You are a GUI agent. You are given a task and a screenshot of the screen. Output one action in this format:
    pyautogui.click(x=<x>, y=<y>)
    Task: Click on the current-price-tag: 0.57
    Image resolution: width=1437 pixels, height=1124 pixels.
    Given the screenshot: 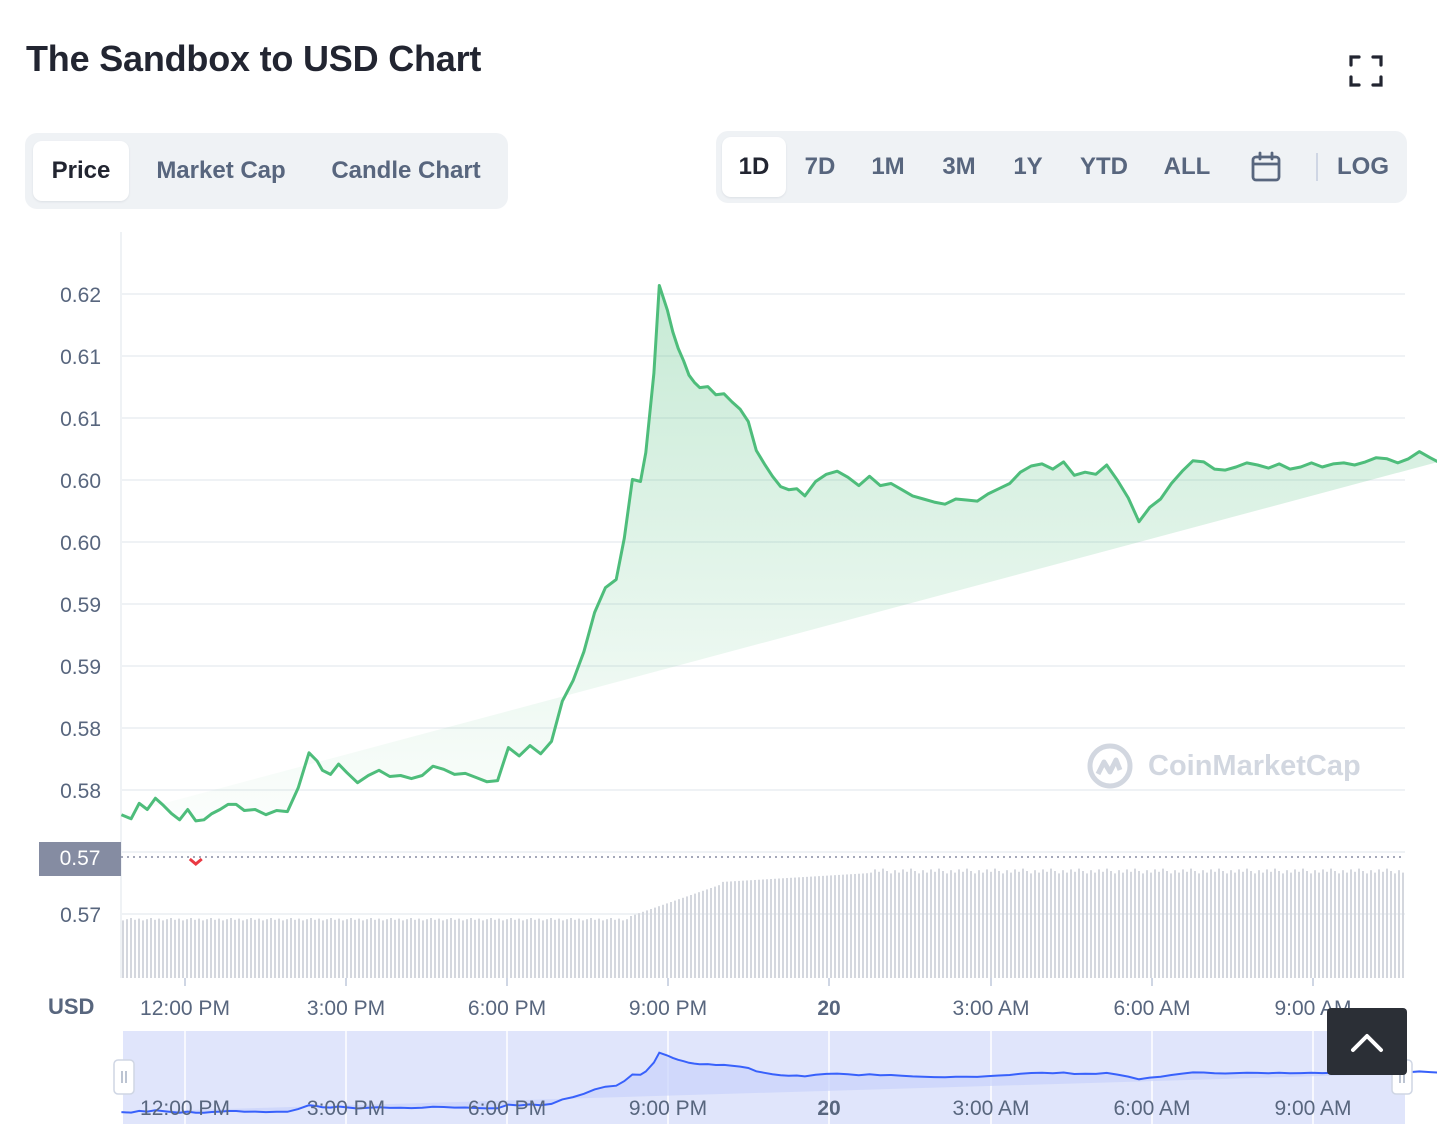 What is the action you would take?
    pyautogui.click(x=80, y=859)
    